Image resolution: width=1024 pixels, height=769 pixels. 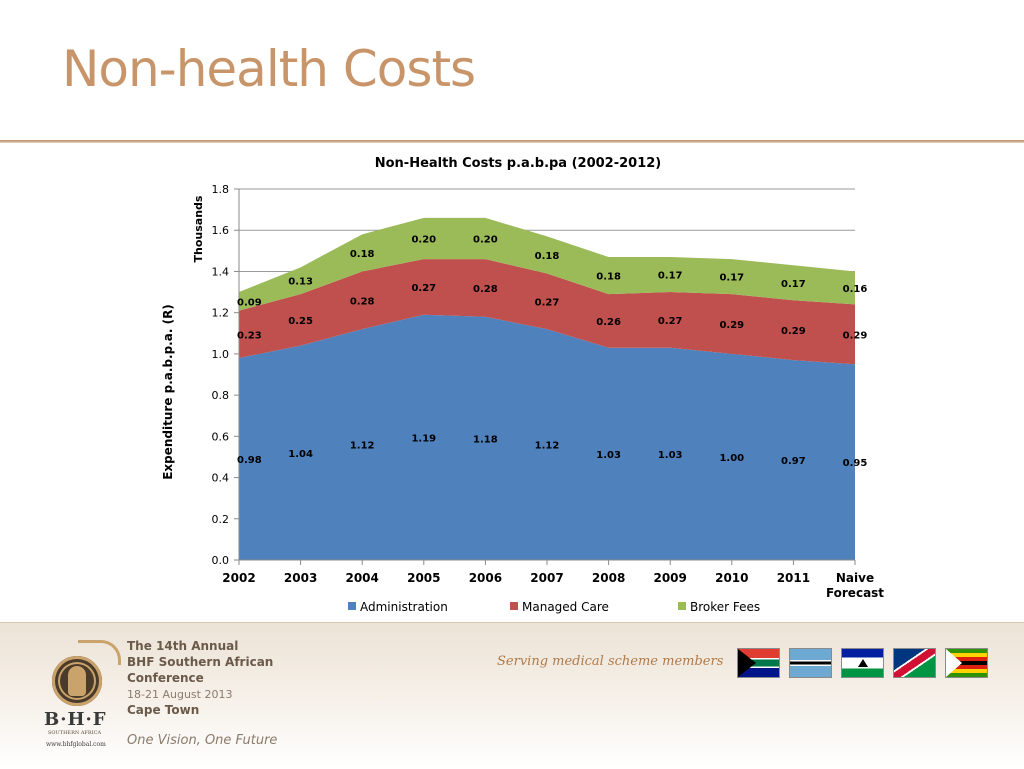 What do you see at coordinates (221, 519) in the screenshot?
I see `y-tick-label: 0.2` at bounding box center [221, 519].